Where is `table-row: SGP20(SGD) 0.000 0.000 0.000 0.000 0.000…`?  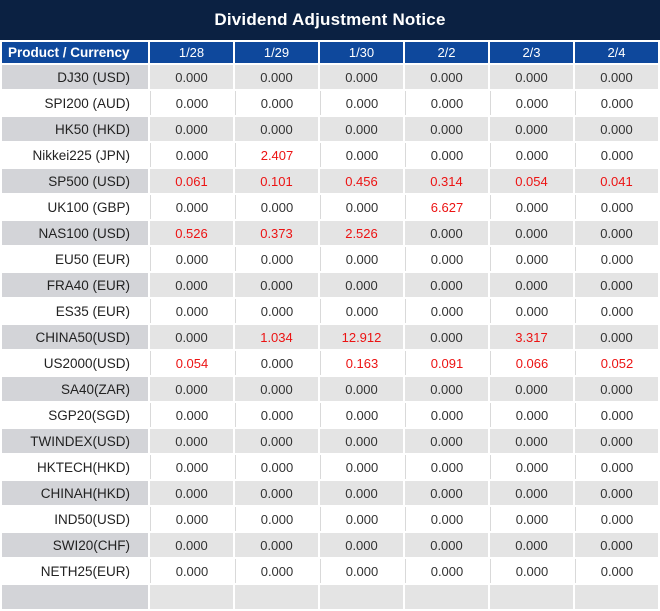
table-row: SGP20(SGD) 0.000 0.000 0.000 0.000 0.000… is located at coordinates (330, 415).